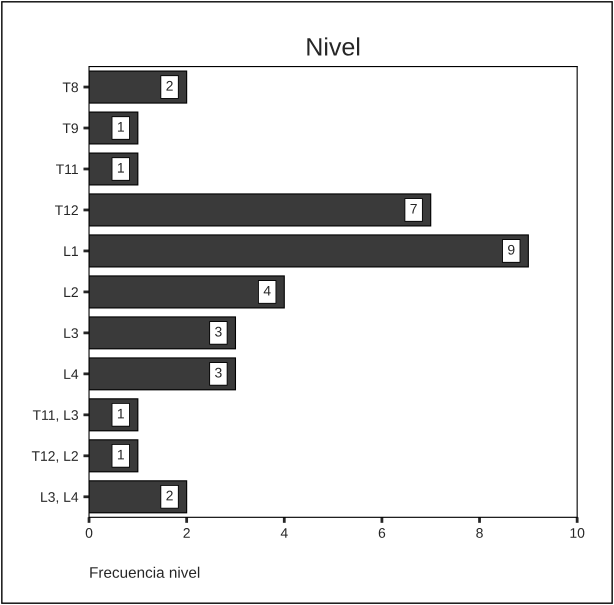  Describe the element at coordinates (577, 533) in the screenshot. I see `x-tick-label: 10` at that location.